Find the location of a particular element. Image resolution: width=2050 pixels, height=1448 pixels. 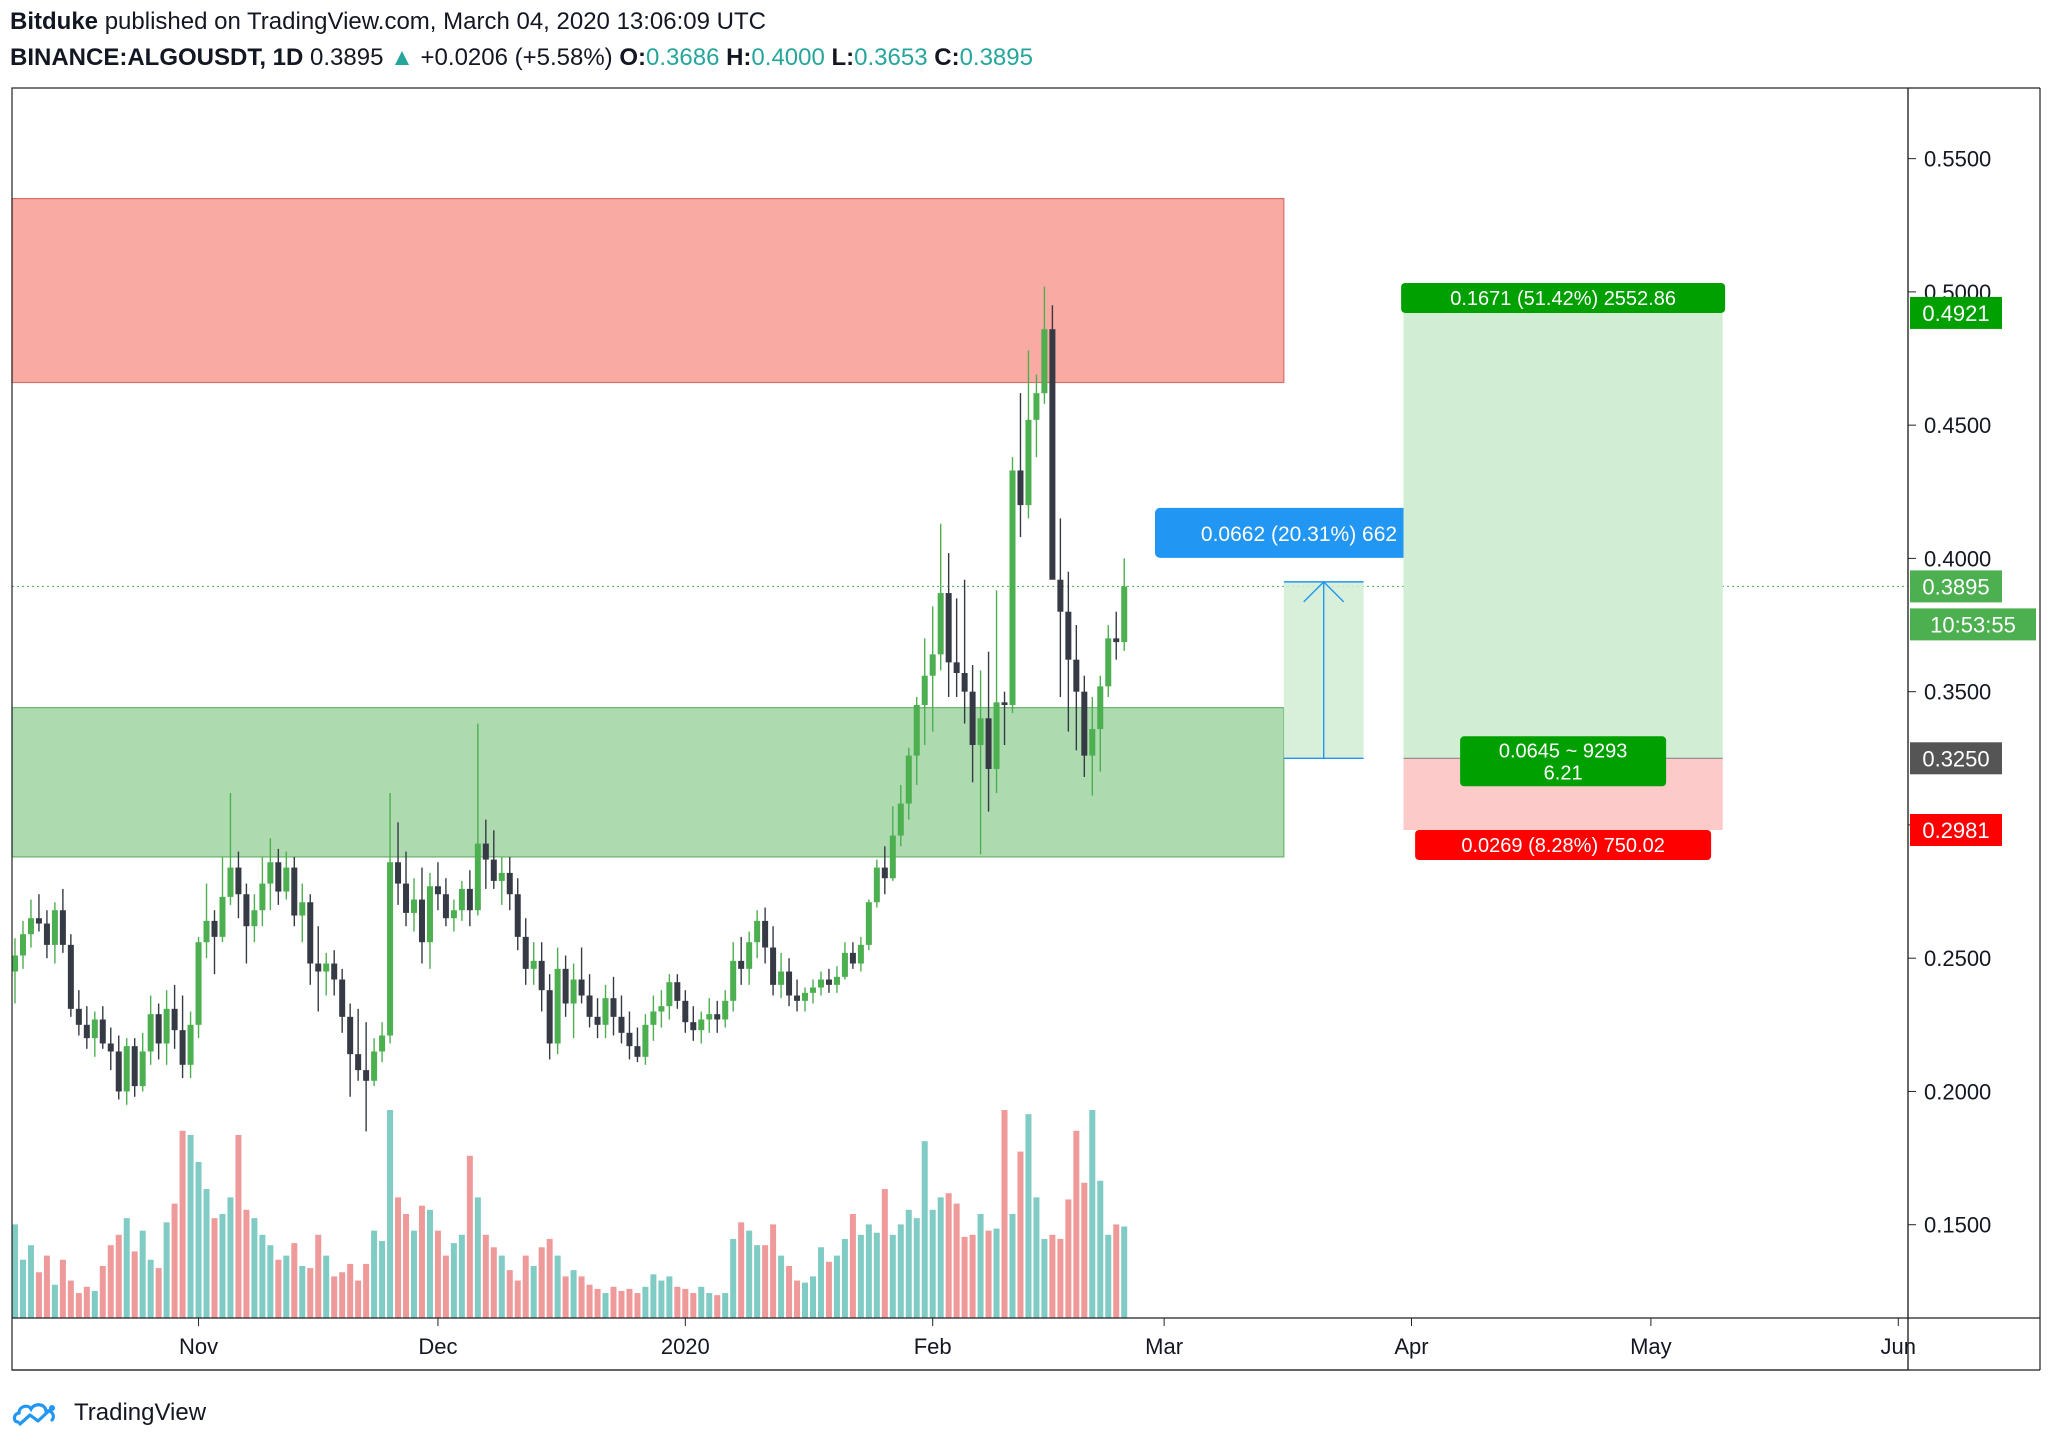

profit-zone is located at coordinates (1563, 535).